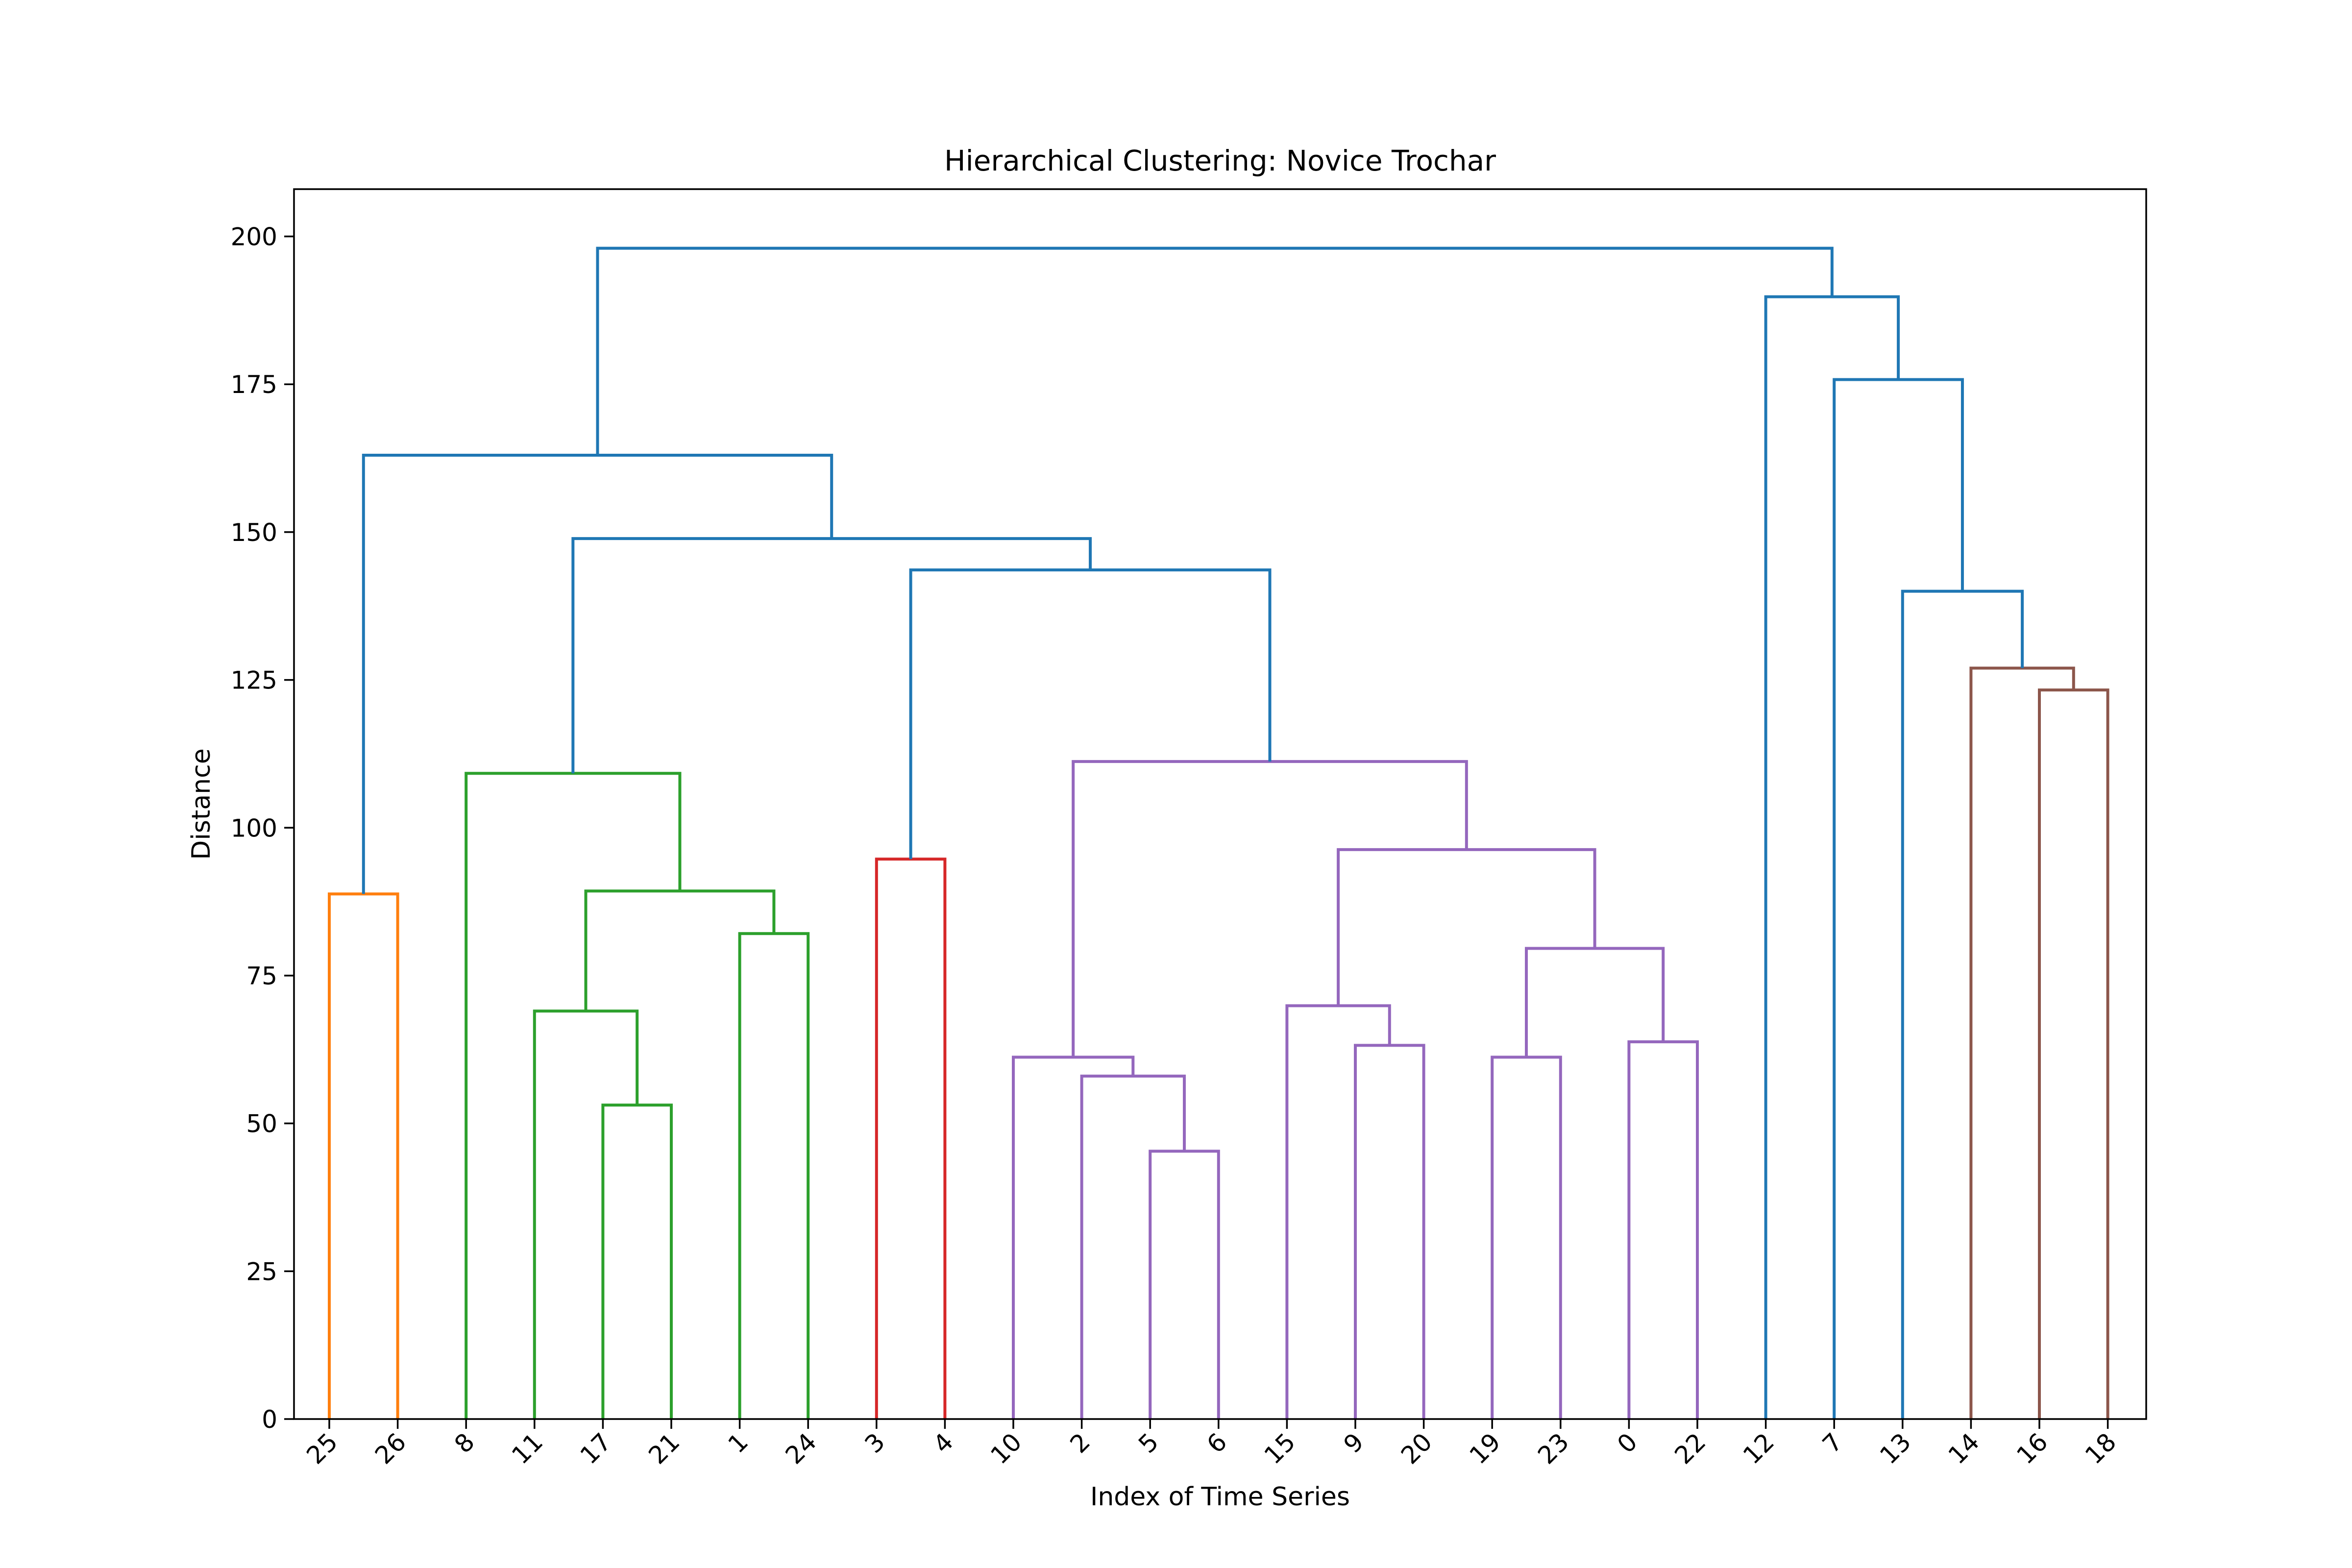 The height and width of the screenshot is (1568, 2352). What do you see at coordinates (269, 1419) in the screenshot?
I see `y-tick-label: 0` at bounding box center [269, 1419].